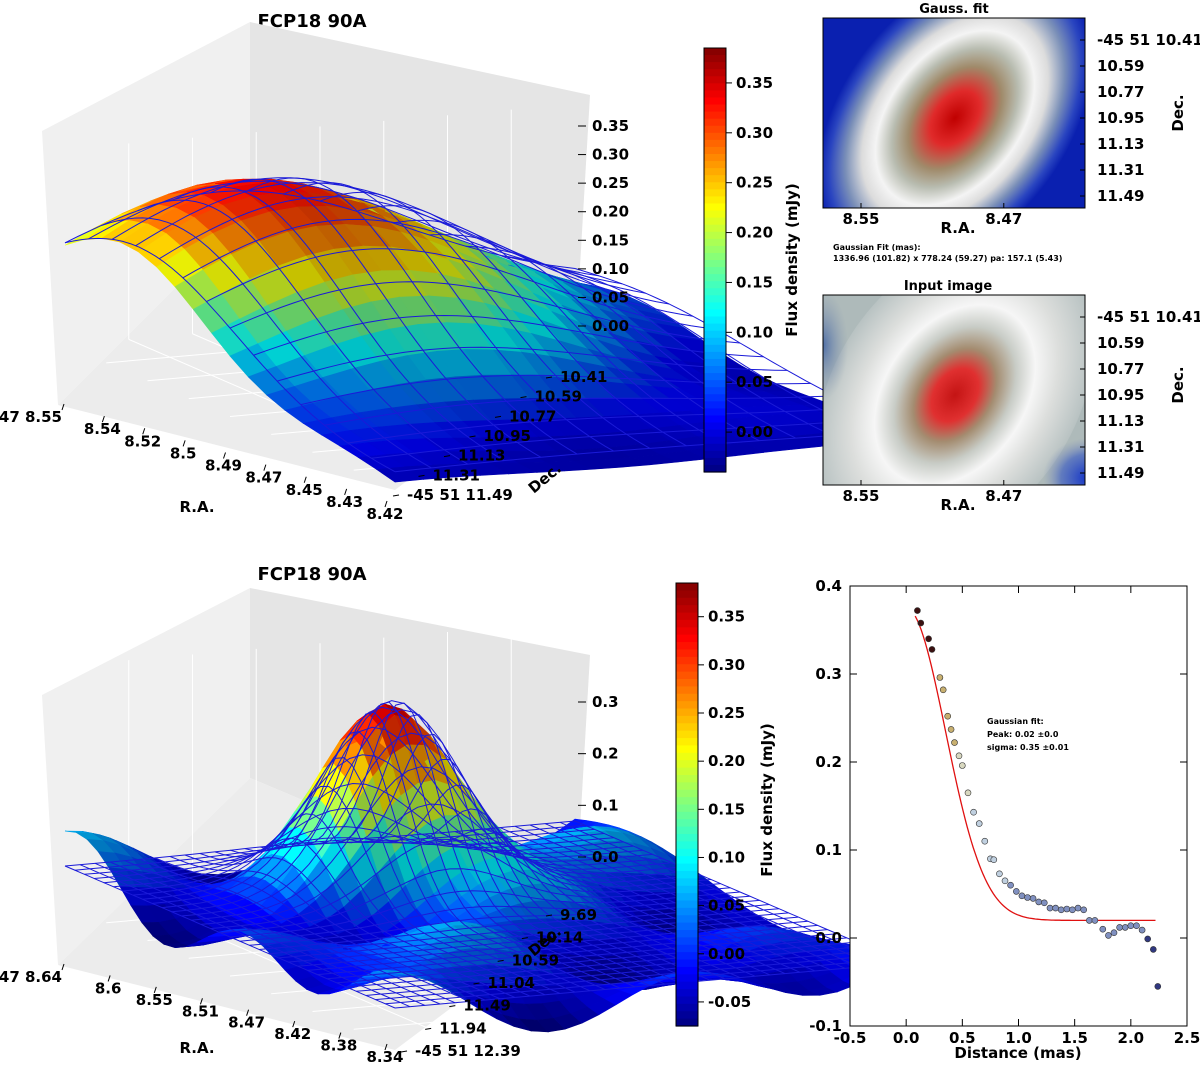 The image size is (1200, 1066). What do you see at coordinates (605, 805) in the screenshot?
I see `z-tick-label: 0.1` at bounding box center [605, 805].